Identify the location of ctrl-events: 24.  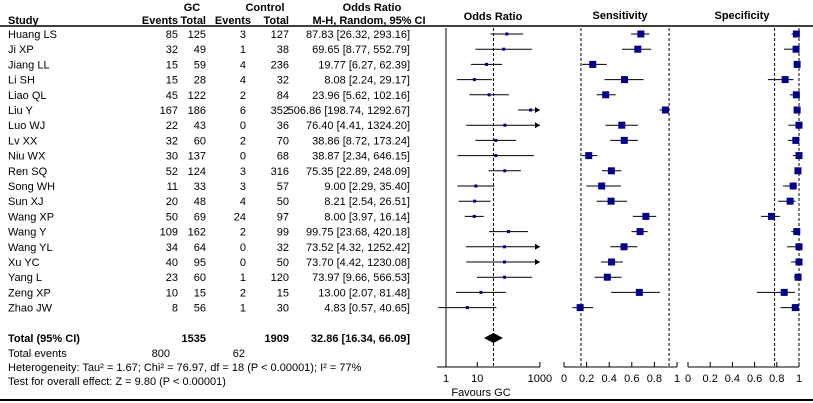
(240, 217).